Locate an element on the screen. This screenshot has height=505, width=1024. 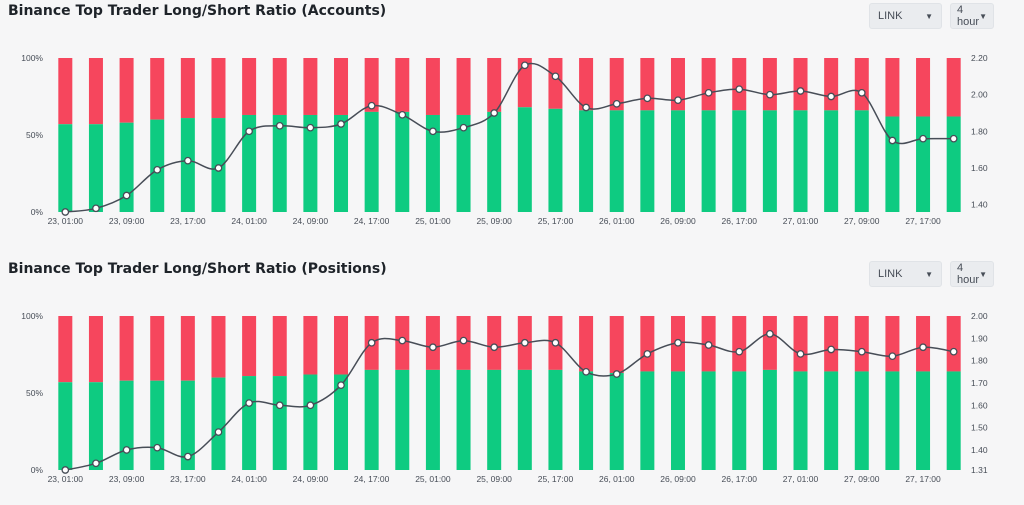
symbol-select-value: LINK is located at coordinates (890, 274).